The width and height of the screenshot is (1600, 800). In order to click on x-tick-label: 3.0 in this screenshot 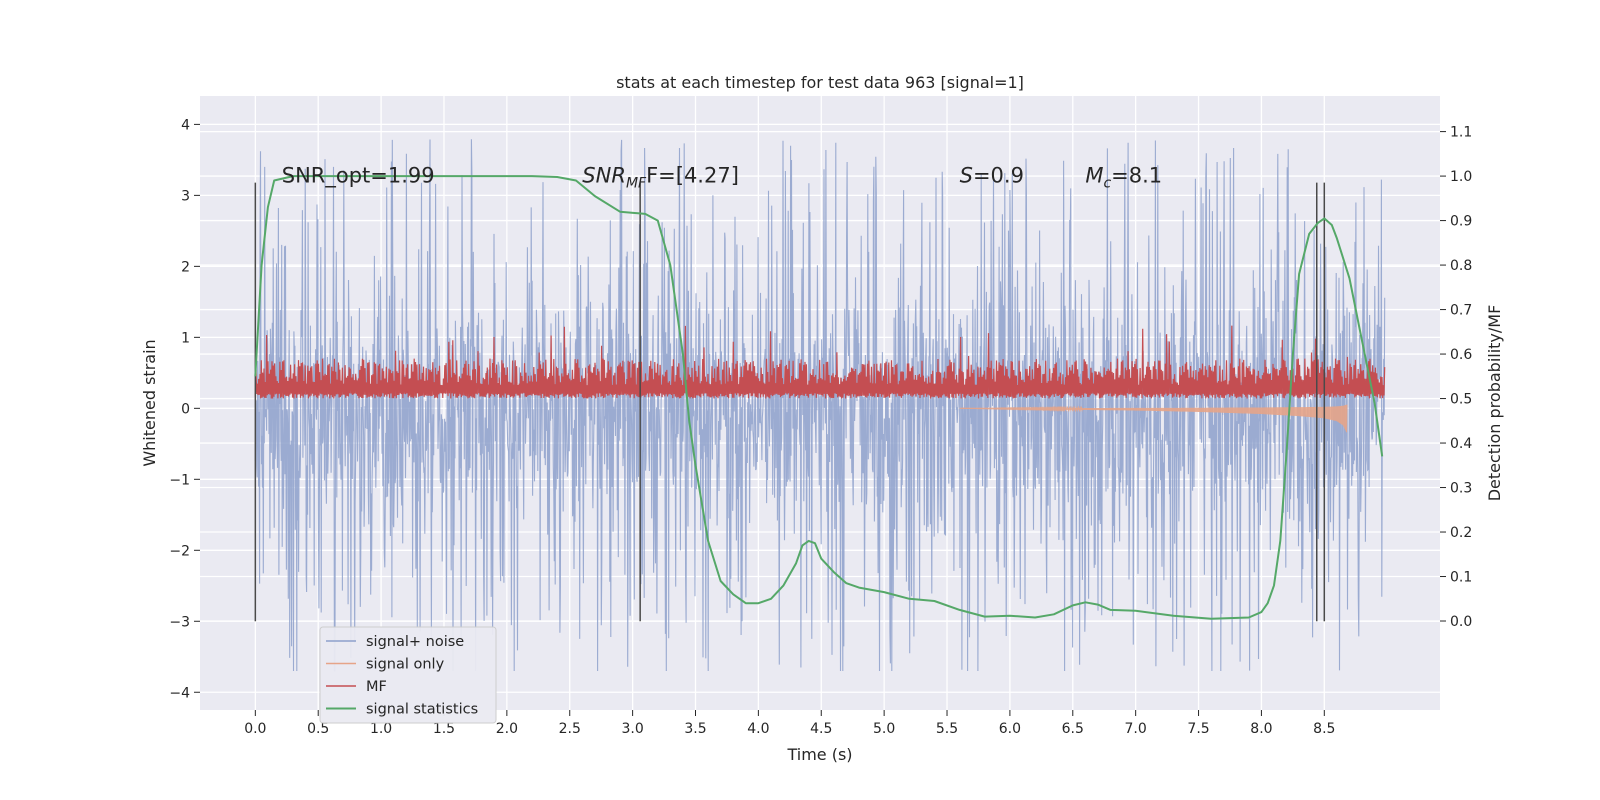, I will do `click(632, 729)`.